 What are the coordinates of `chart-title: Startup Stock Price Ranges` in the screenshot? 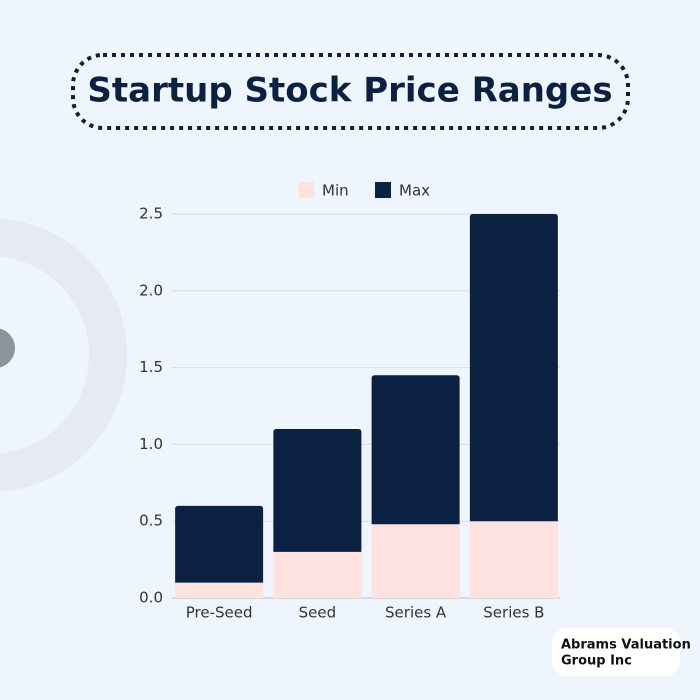 It's located at (349, 91).